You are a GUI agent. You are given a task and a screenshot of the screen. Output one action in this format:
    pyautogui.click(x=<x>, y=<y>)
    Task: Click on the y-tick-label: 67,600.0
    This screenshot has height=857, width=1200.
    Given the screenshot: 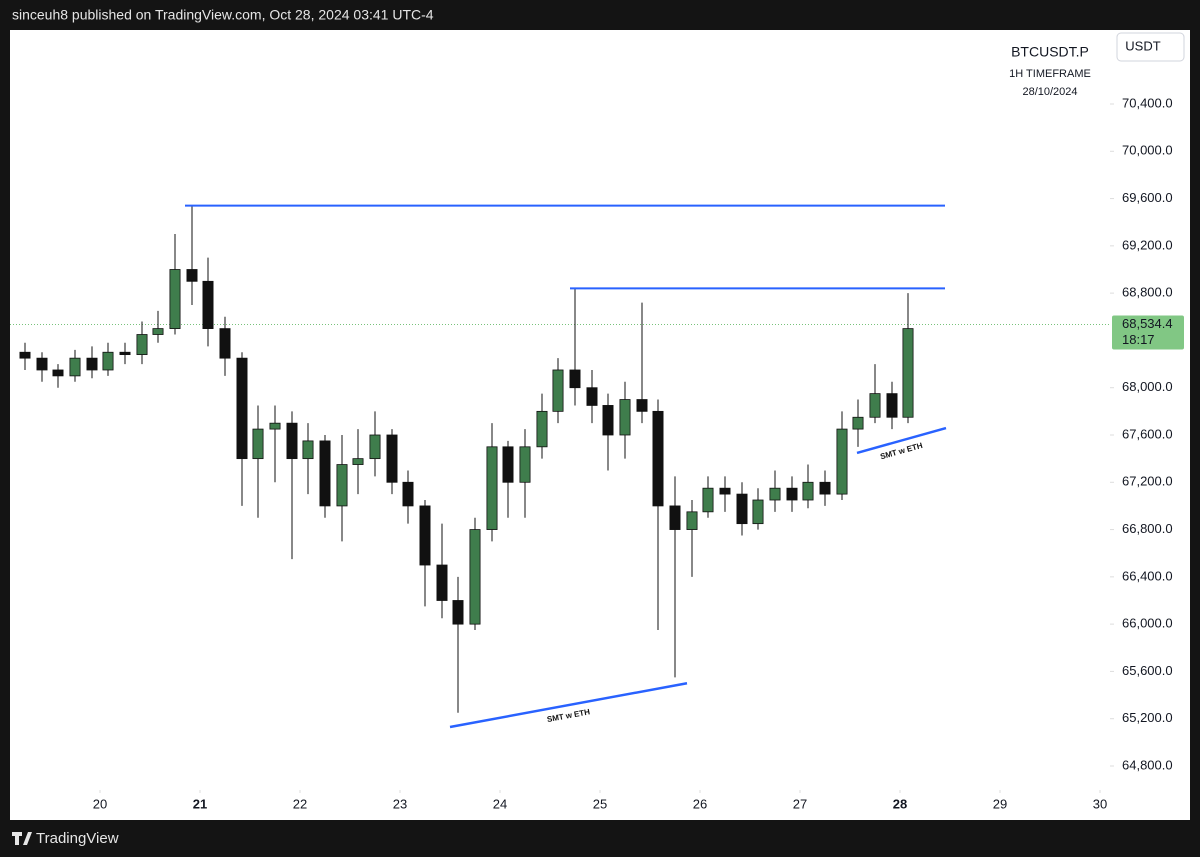 What is the action you would take?
    pyautogui.click(x=1147, y=433)
    